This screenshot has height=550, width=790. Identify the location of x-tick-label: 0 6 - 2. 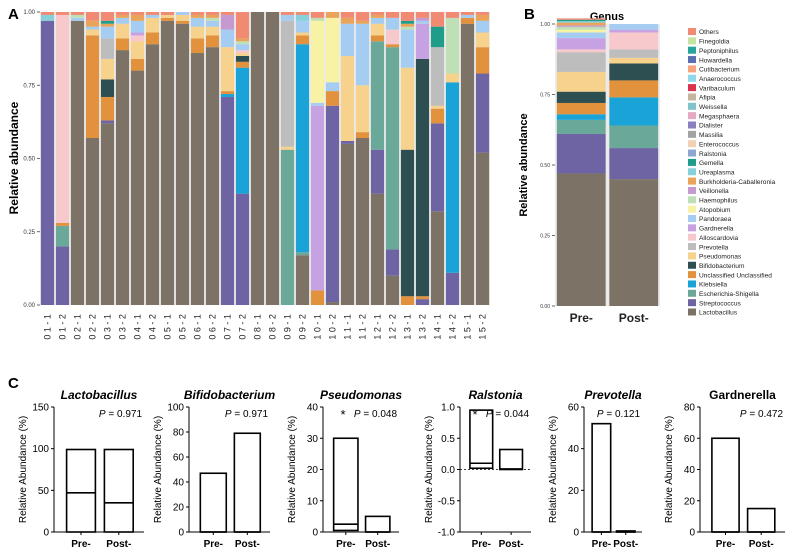
(213, 327).